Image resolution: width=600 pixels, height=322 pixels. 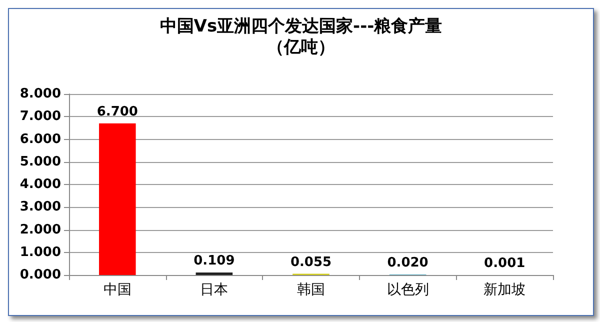 I want to click on x-tick-label: 新加坡, so click(x=505, y=290).